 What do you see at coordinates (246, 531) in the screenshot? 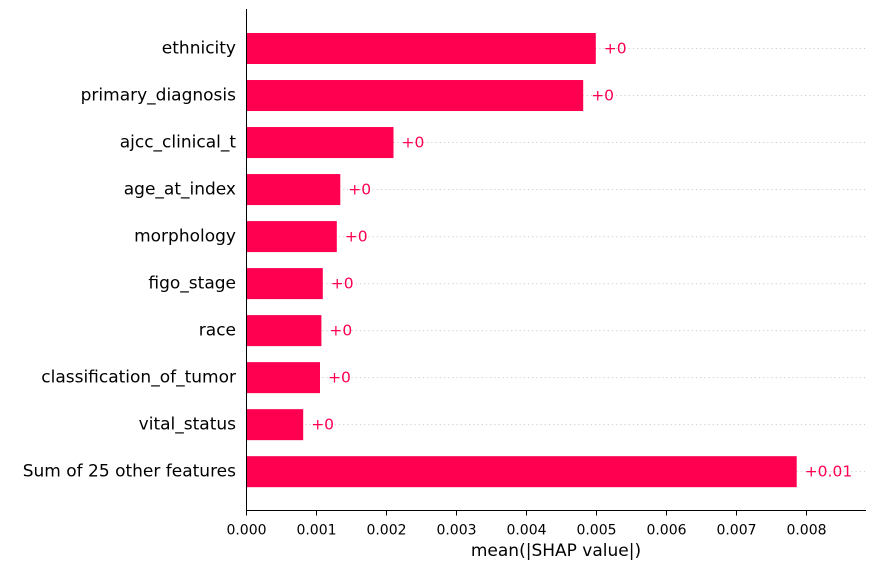
I see `x-tick-label: 0.000` at bounding box center [246, 531].